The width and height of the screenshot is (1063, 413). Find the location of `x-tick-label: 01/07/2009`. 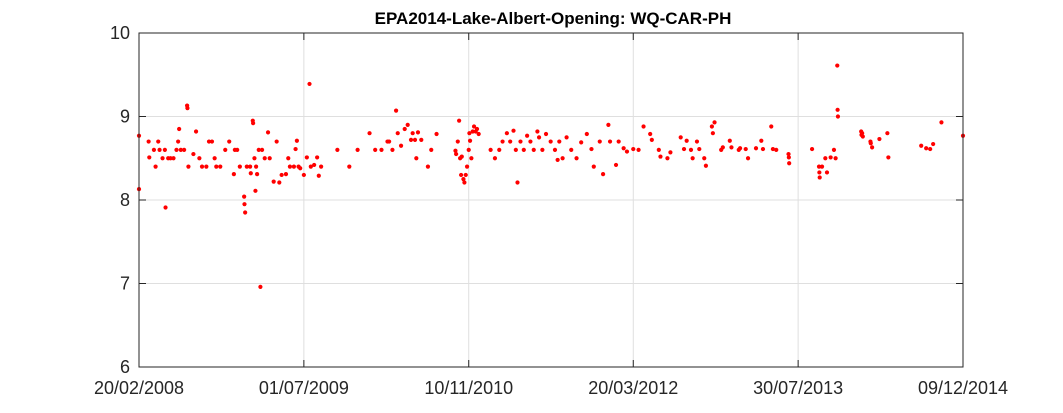

x-tick-label: 01/07/2009 is located at coordinates (304, 388).